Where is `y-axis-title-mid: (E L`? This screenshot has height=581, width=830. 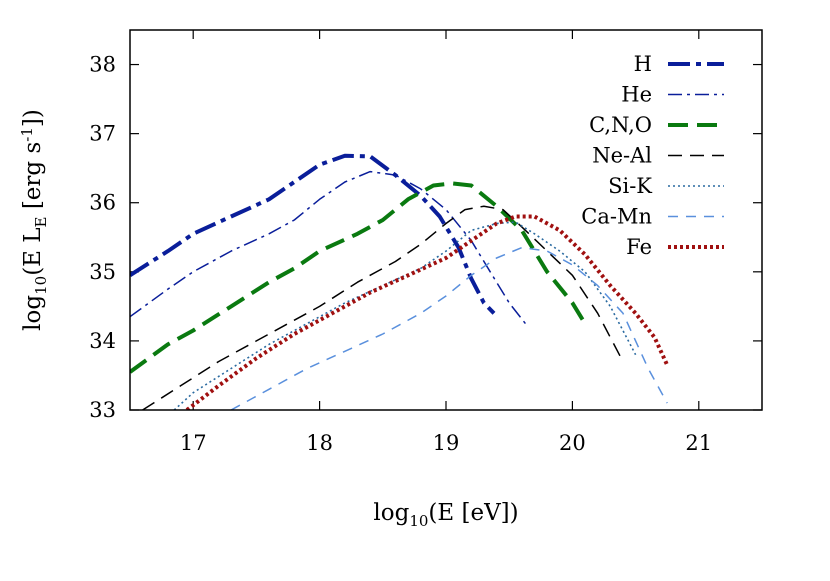 y-axis-title-mid: (E L is located at coordinates (33, 251).